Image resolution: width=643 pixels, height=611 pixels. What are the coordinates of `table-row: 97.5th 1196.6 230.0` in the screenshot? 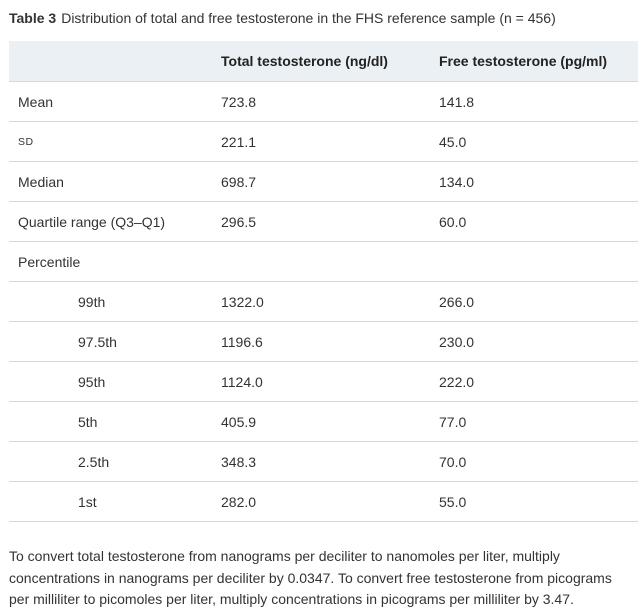 It's located at (323, 341).